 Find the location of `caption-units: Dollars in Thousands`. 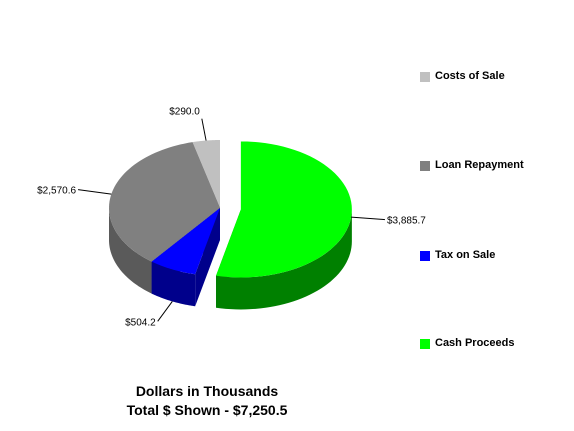

caption-units: Dollars in Thousands is located at coordinates (207, 391).